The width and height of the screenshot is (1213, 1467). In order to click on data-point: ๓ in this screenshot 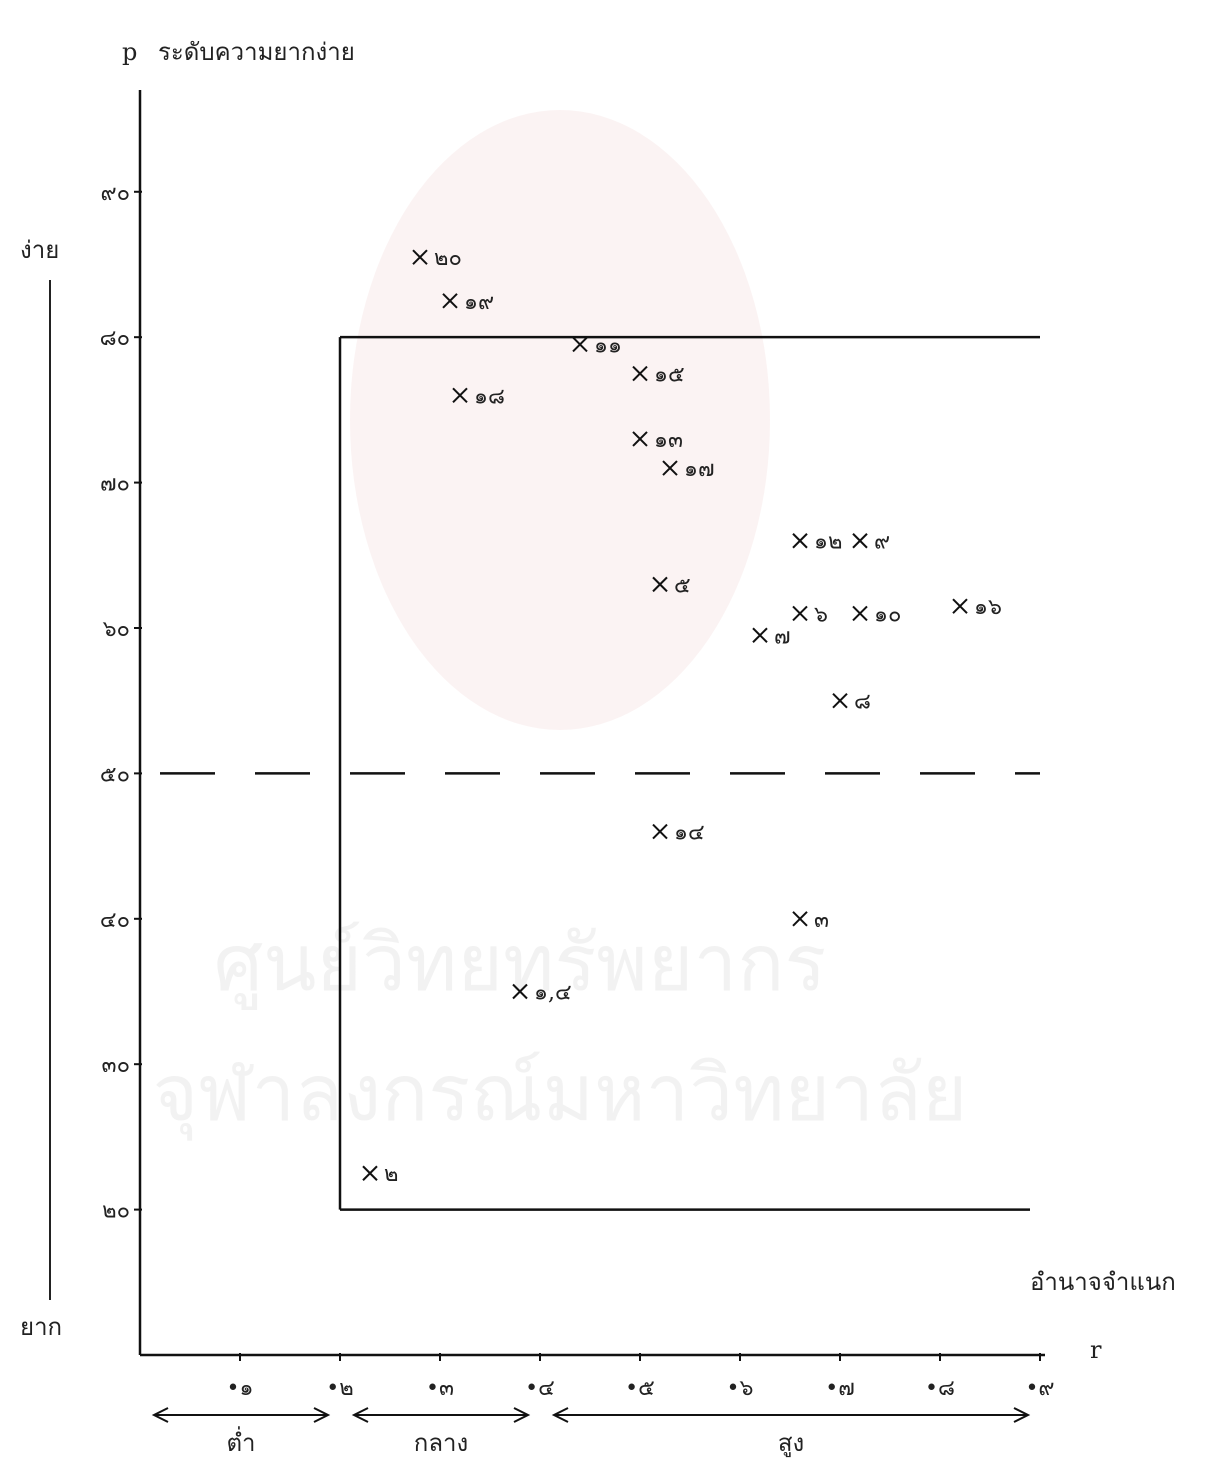, I will do `click(810, 920)`.